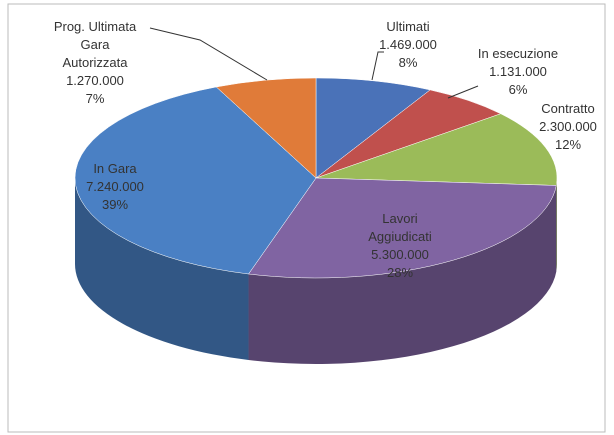 The height and width of the screenshot is (435, 614). Describe the element at coordinates (400, 254) in the screenshot. I see `slice-value: 5.300.000` at that location.